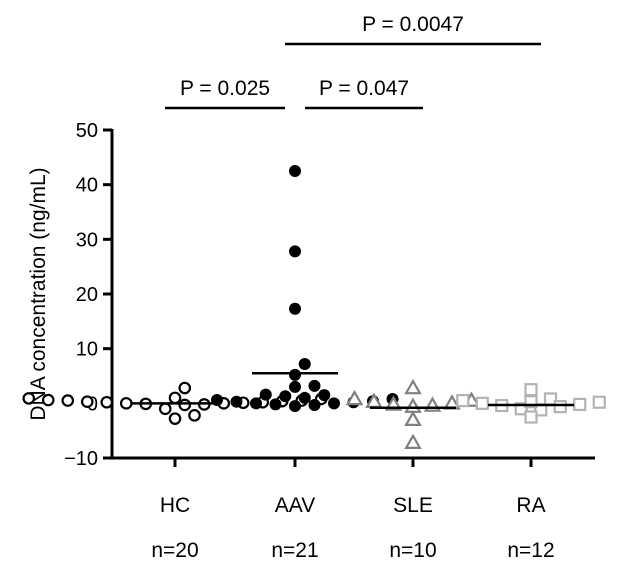  Describe the element at coordinates (413, 24) in the screenshot. I see `significance-label: P = 0.0047` at that location.